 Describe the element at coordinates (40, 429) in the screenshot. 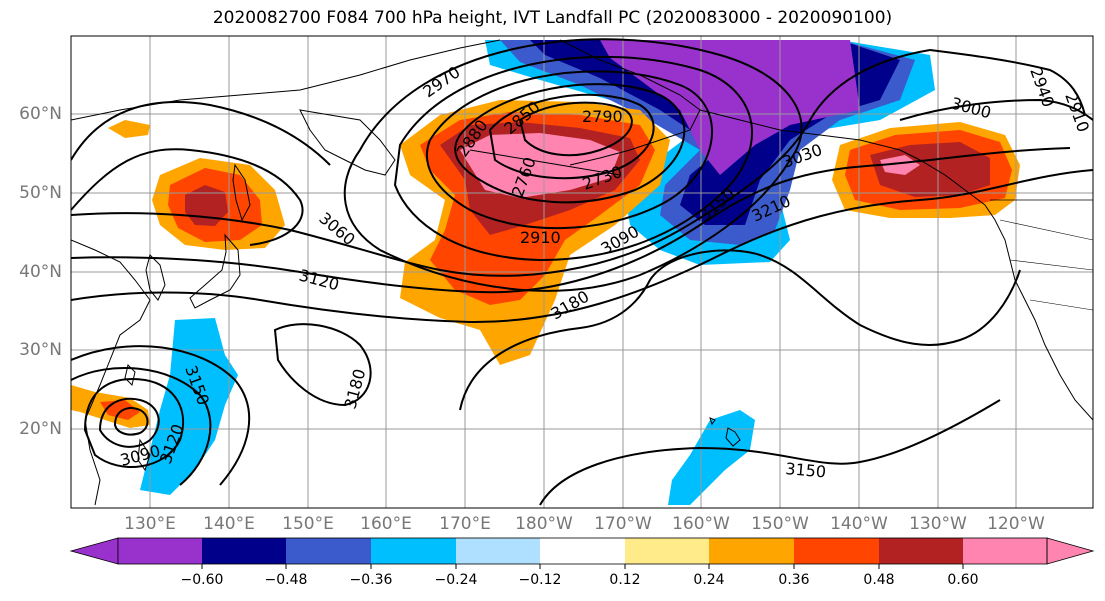

I see `lat-label: 20°N` at that location.